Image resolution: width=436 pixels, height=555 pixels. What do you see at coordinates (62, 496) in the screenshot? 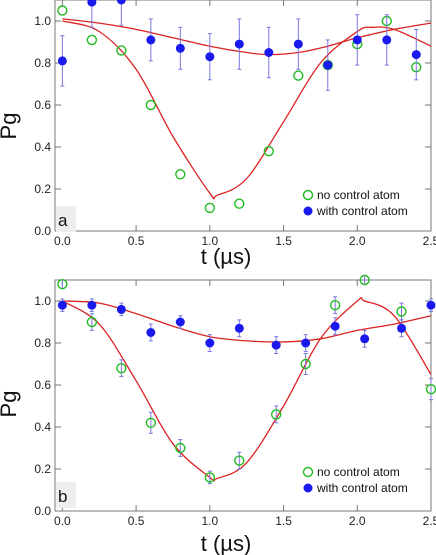
I see `panel-tag: b` at bounding box center [62, 496].